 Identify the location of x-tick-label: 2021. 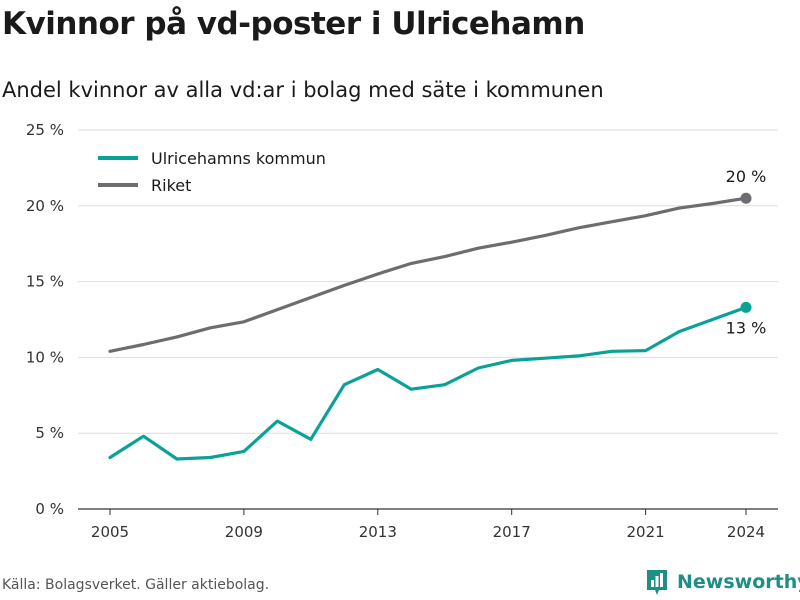
(645, 532).